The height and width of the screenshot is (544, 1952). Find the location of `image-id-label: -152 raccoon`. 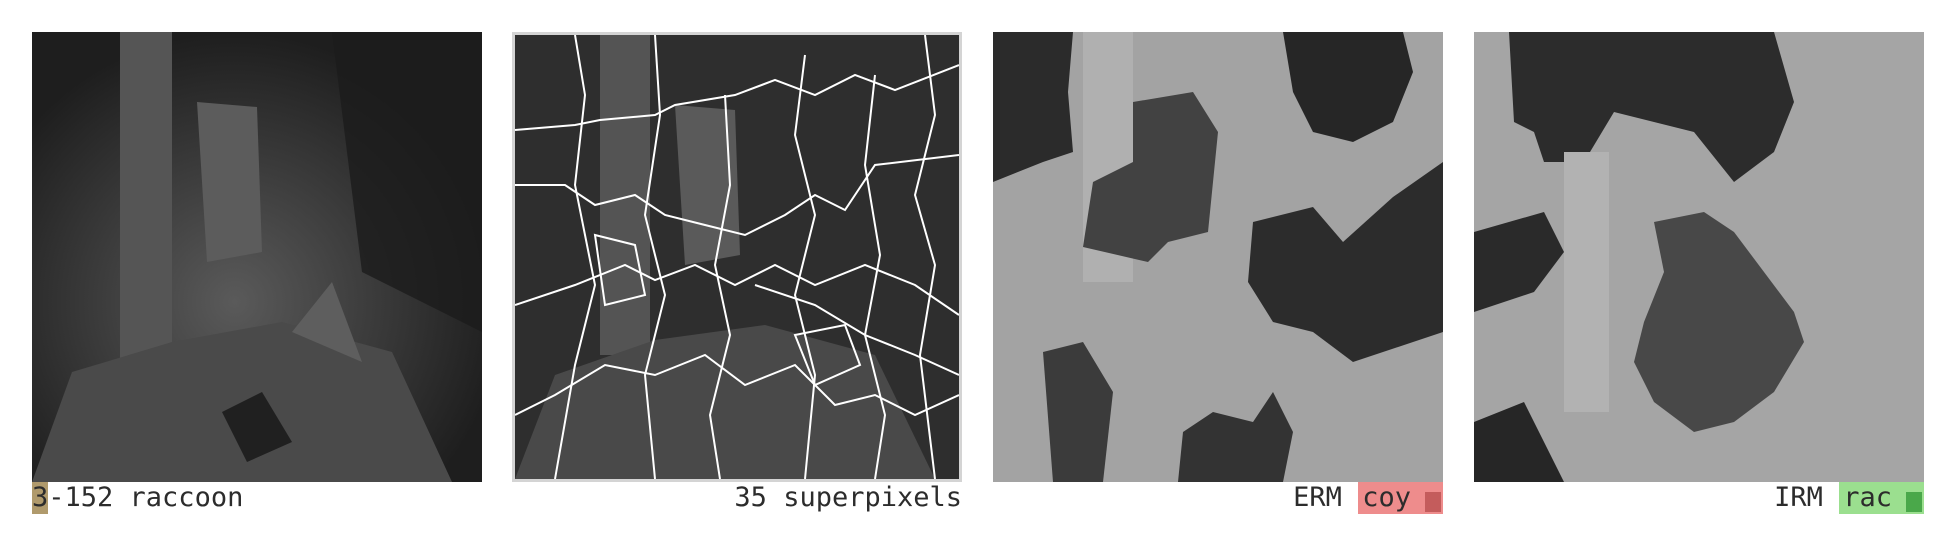

image-id-label: -152 raccoon is located at coordinates (146, 497).